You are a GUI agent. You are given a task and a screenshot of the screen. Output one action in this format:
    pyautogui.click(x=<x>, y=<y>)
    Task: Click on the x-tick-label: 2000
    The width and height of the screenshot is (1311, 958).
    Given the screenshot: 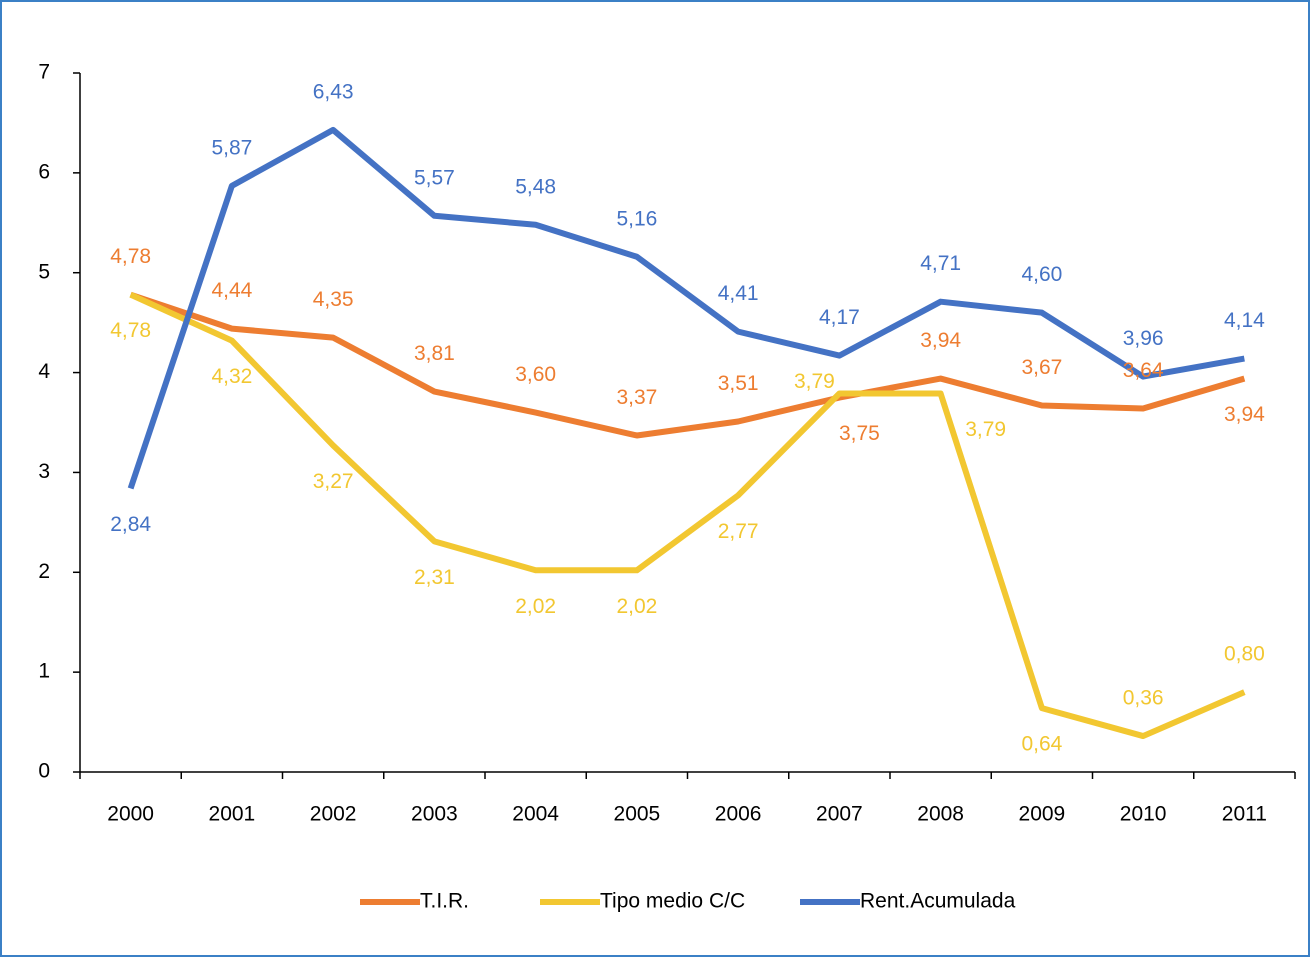 What is the action you would take?
    pyautogui.click(x=130, y=814)
    